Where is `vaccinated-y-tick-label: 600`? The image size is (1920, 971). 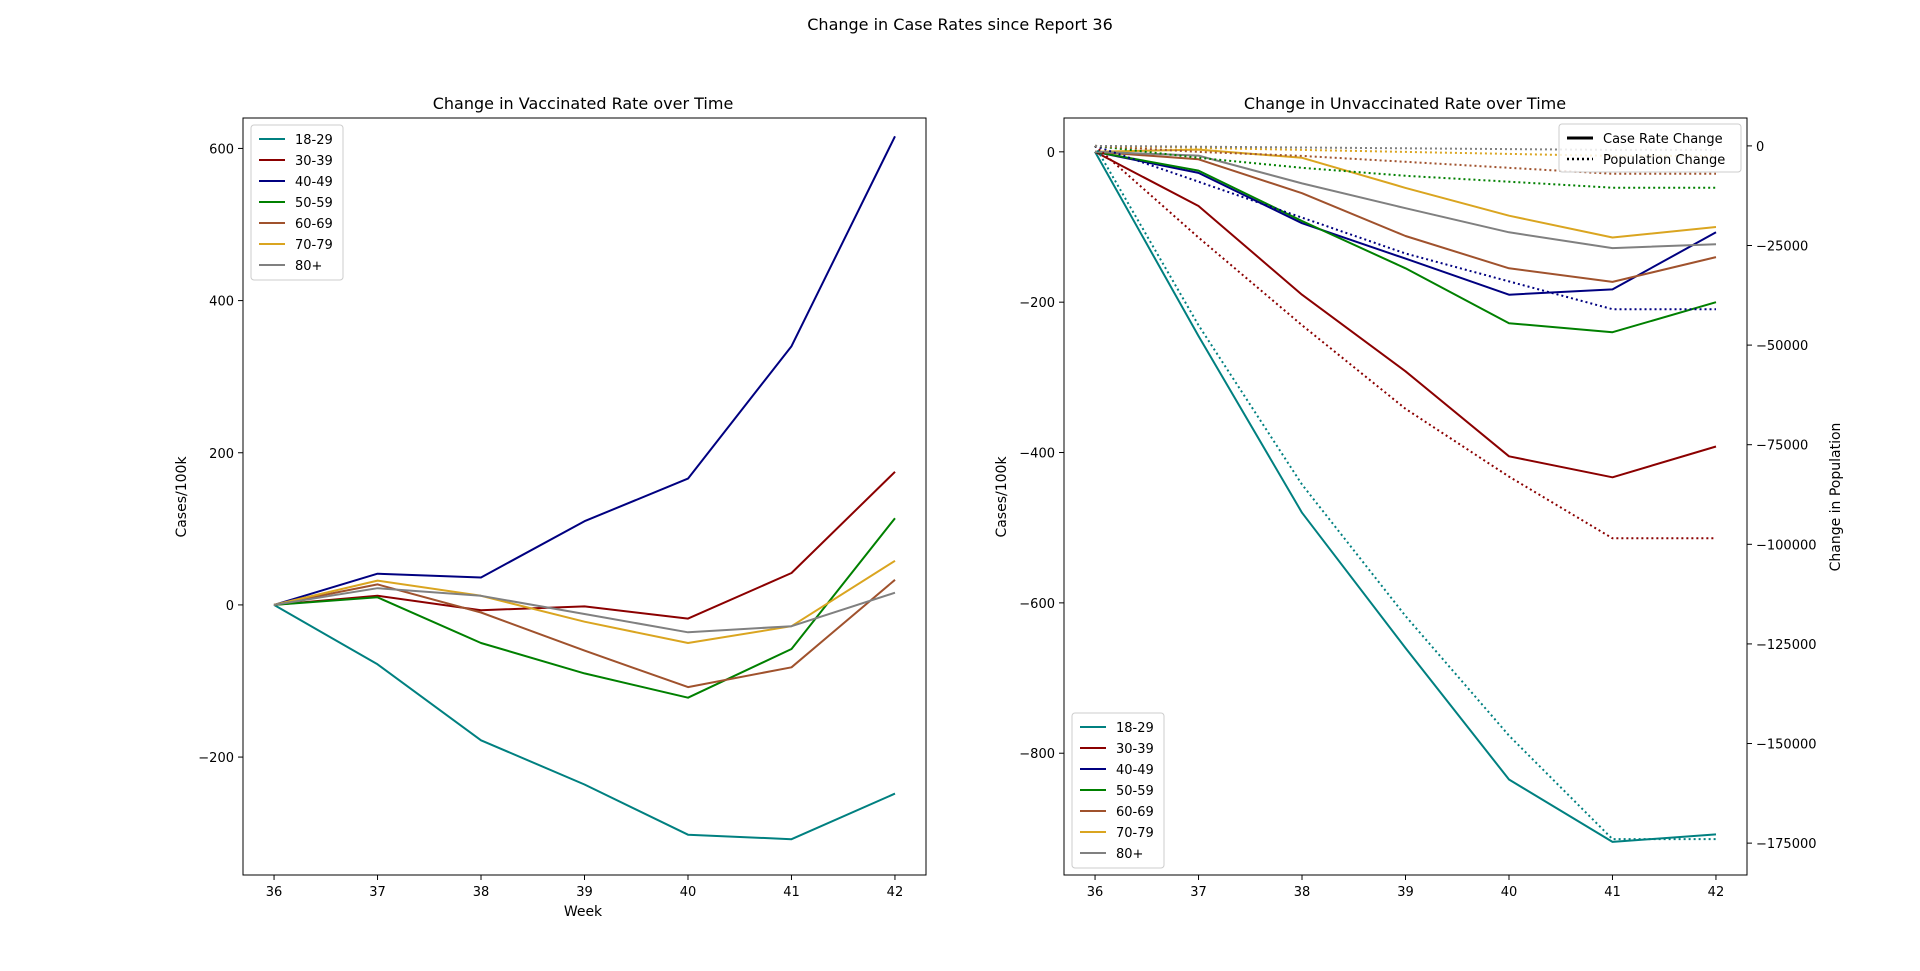 vaccinated-y-tick-label: 600 is located at coordinates (221, 149).